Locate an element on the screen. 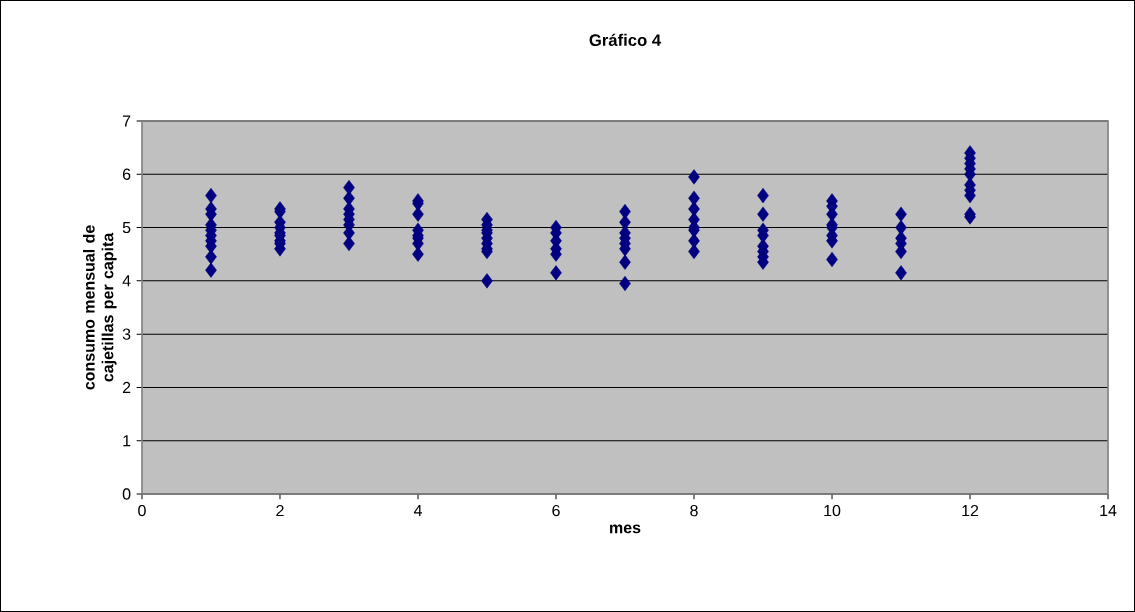  y-tick-label: 7 is located at coordinates (126, 121).